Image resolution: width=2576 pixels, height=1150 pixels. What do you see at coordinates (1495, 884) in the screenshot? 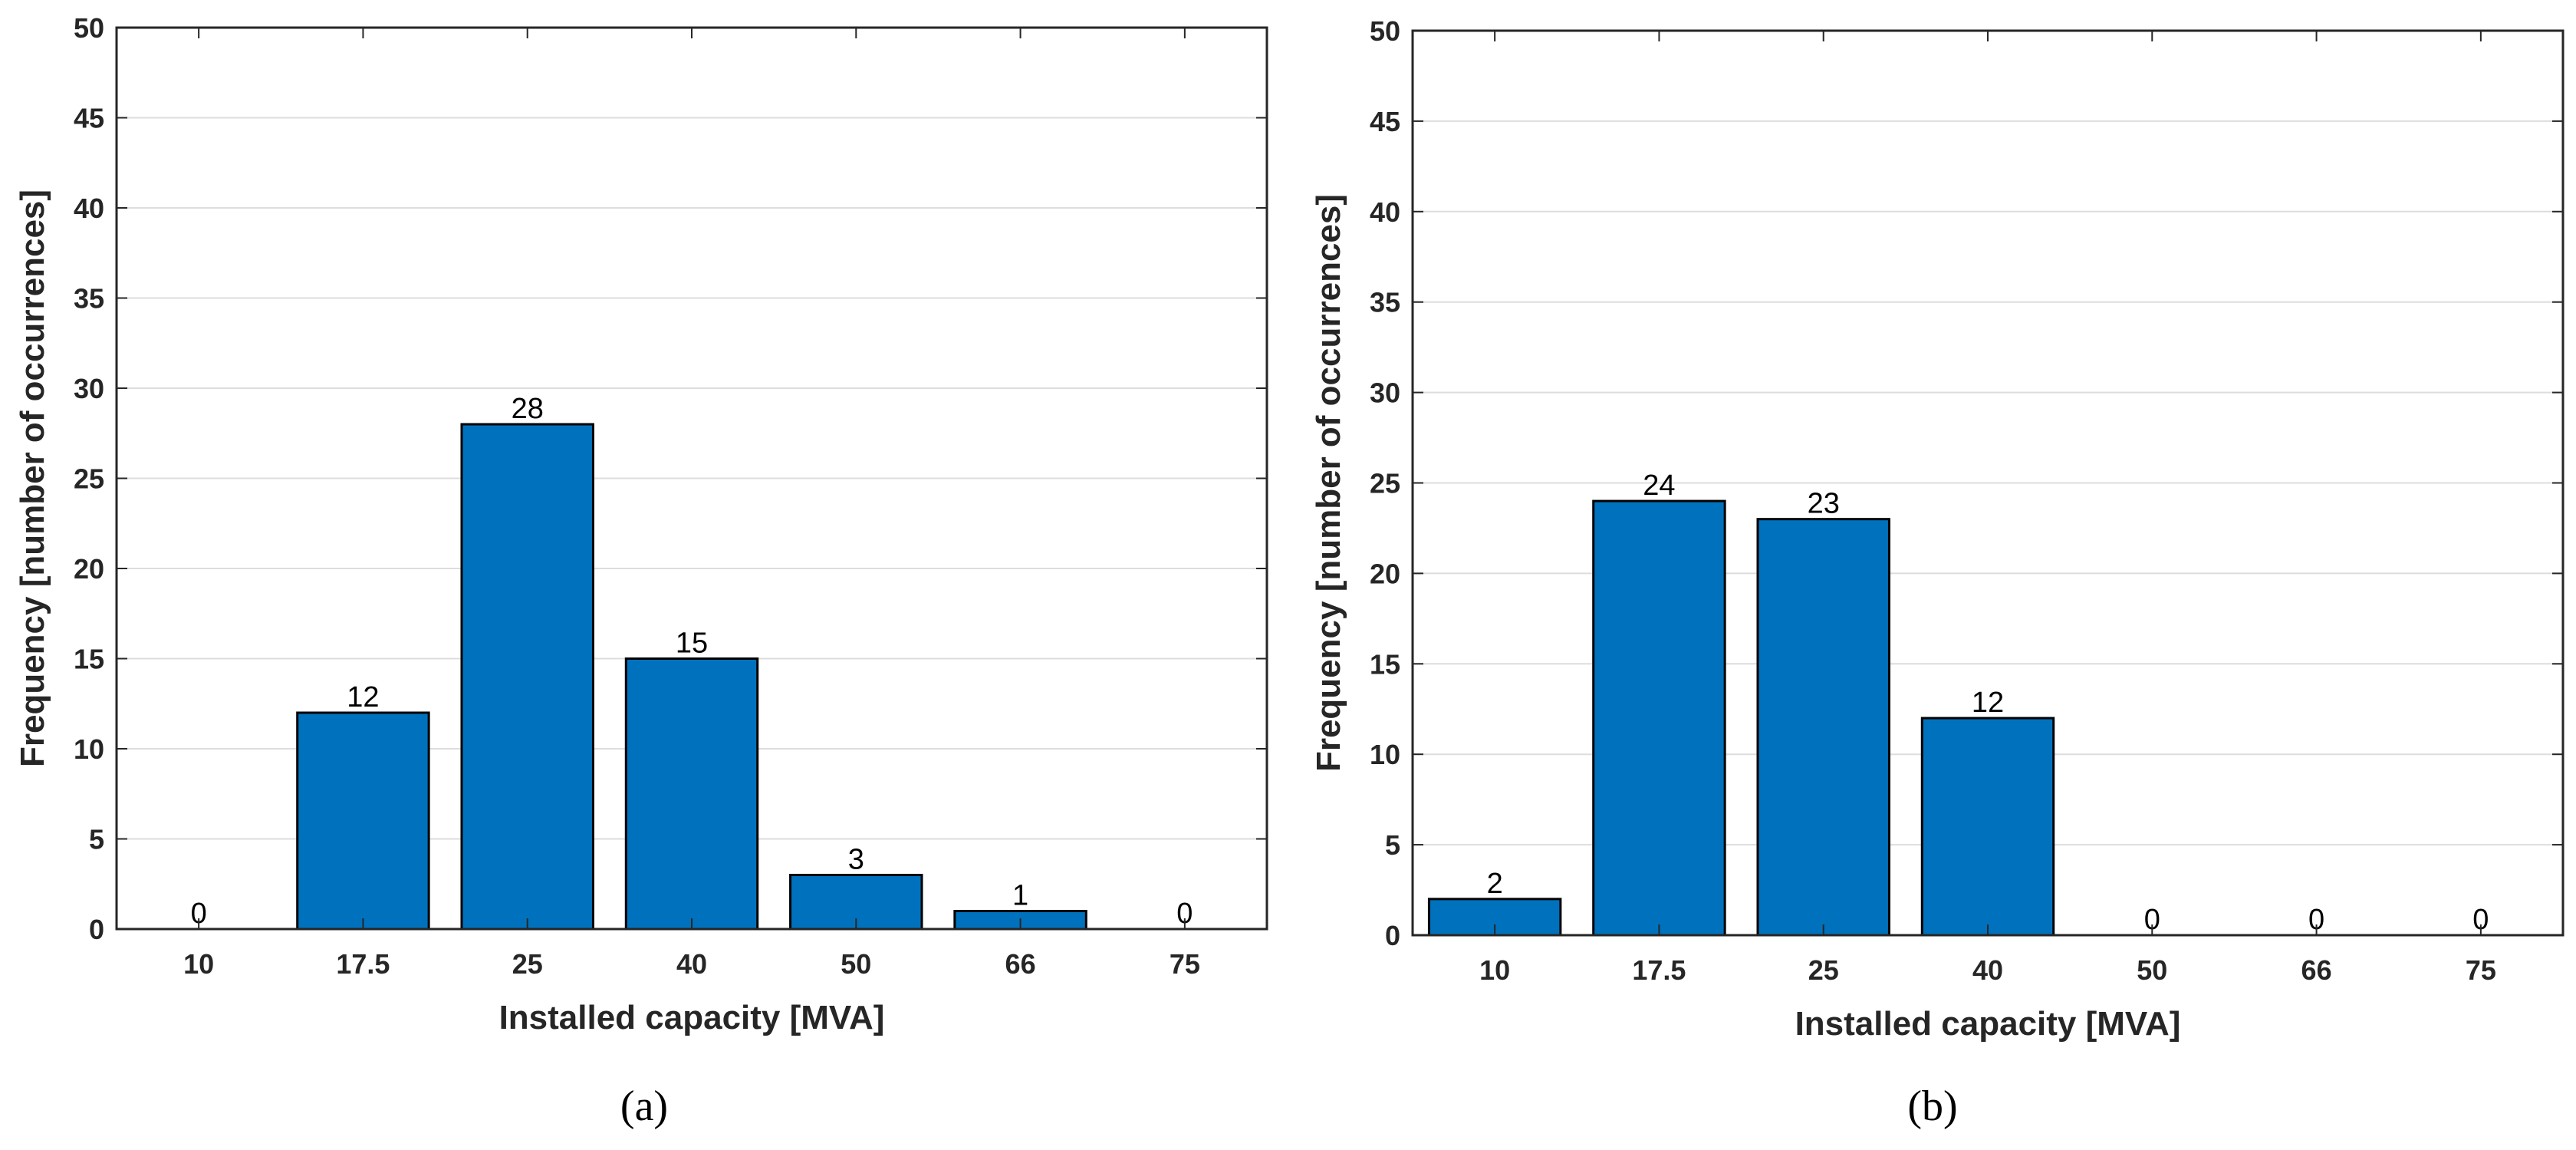
I see `data-label: 2` at bounding box center [1495, 884].